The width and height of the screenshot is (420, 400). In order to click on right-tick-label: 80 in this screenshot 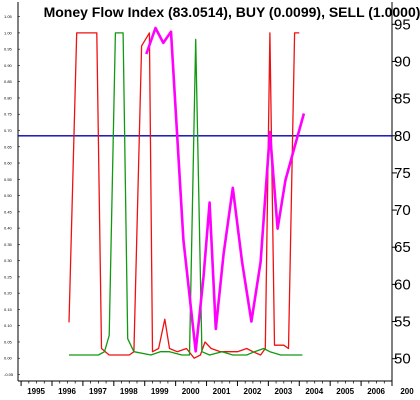, I will do `click(402, 136)`.